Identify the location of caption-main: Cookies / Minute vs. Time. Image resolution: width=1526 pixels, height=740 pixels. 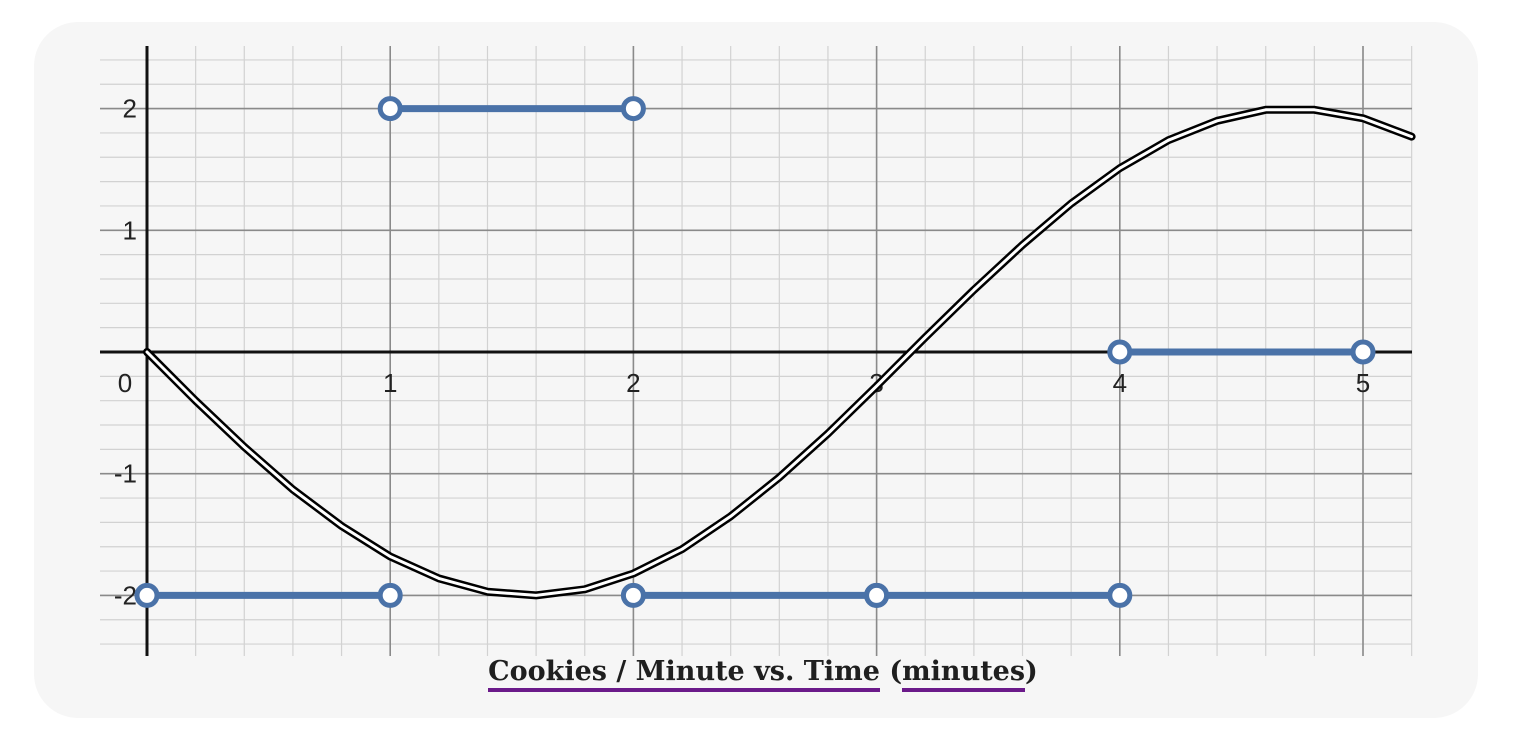
(684, 674).